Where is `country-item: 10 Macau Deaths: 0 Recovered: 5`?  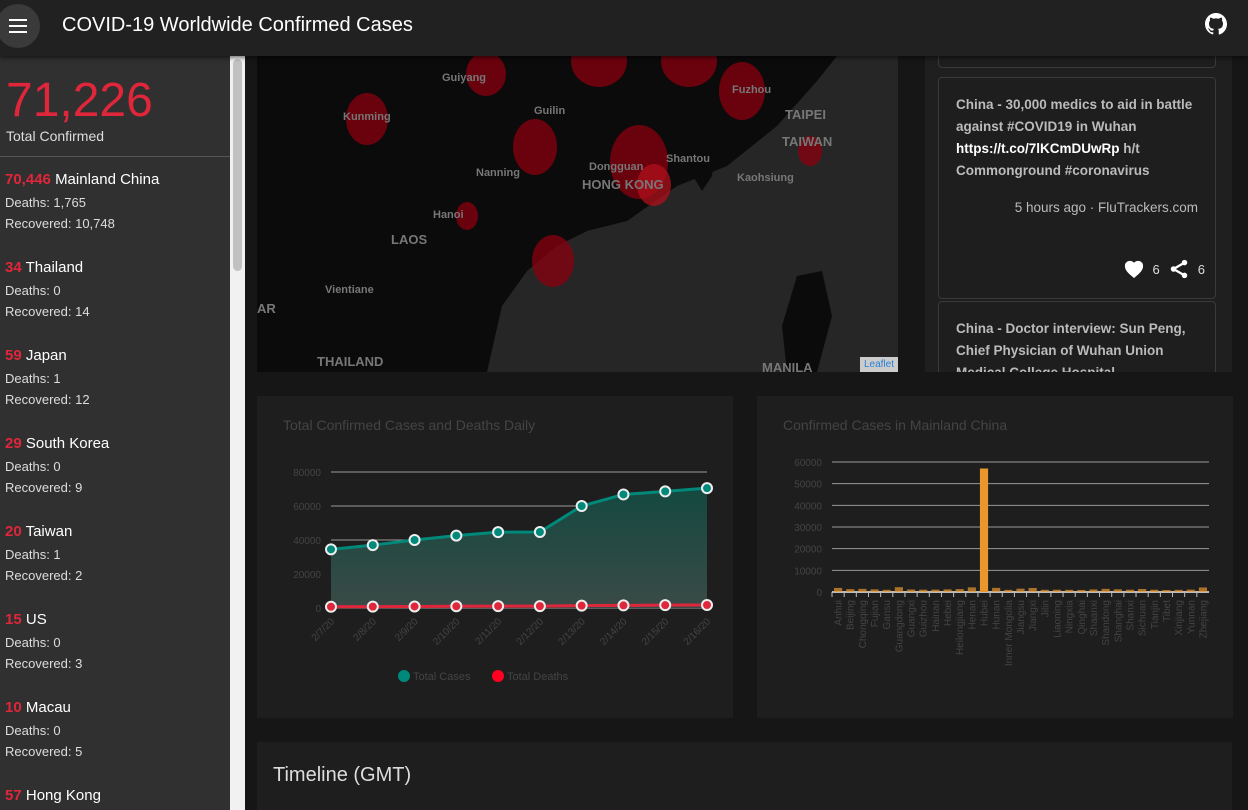
country-item: 10 Macau Deaths: 0 Recovered: 5 is located at coordinates (115, 729).